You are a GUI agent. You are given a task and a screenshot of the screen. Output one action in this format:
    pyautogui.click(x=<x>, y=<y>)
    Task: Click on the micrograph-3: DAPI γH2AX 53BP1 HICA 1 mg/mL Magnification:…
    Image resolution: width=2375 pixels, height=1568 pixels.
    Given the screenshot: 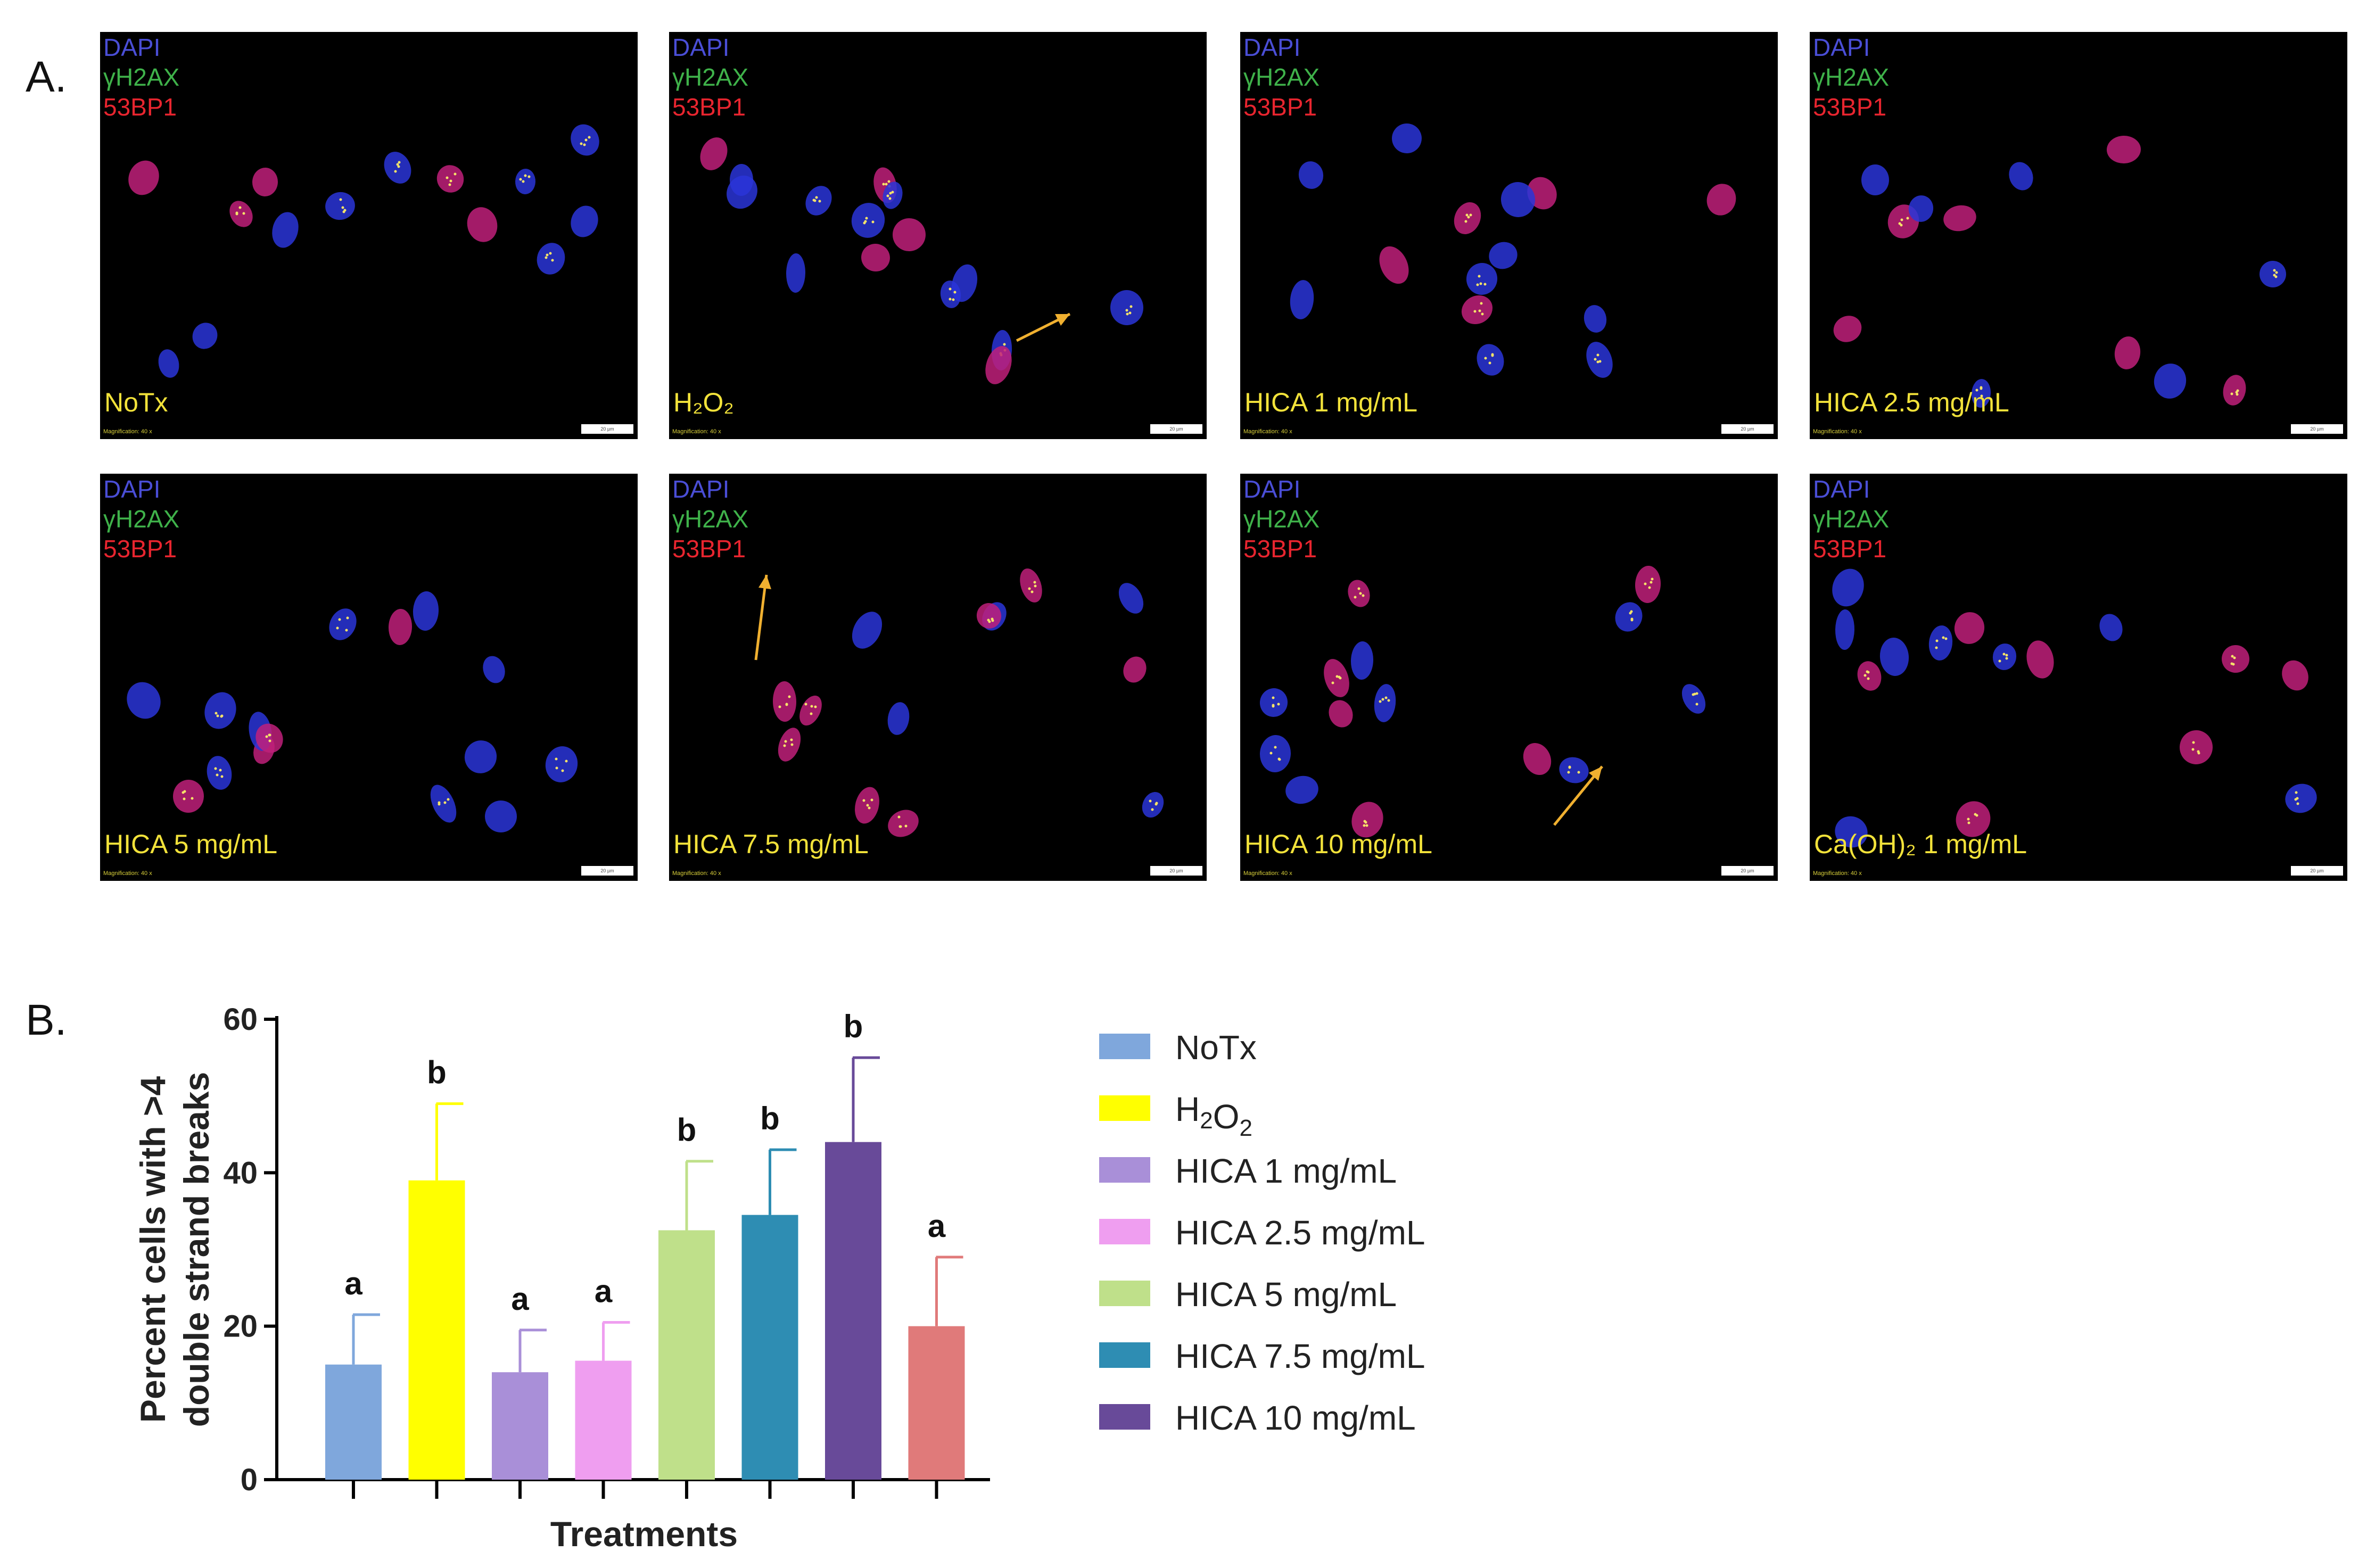 What is the action you would take?
    pyautogui.click(x=1509, y=236)
    